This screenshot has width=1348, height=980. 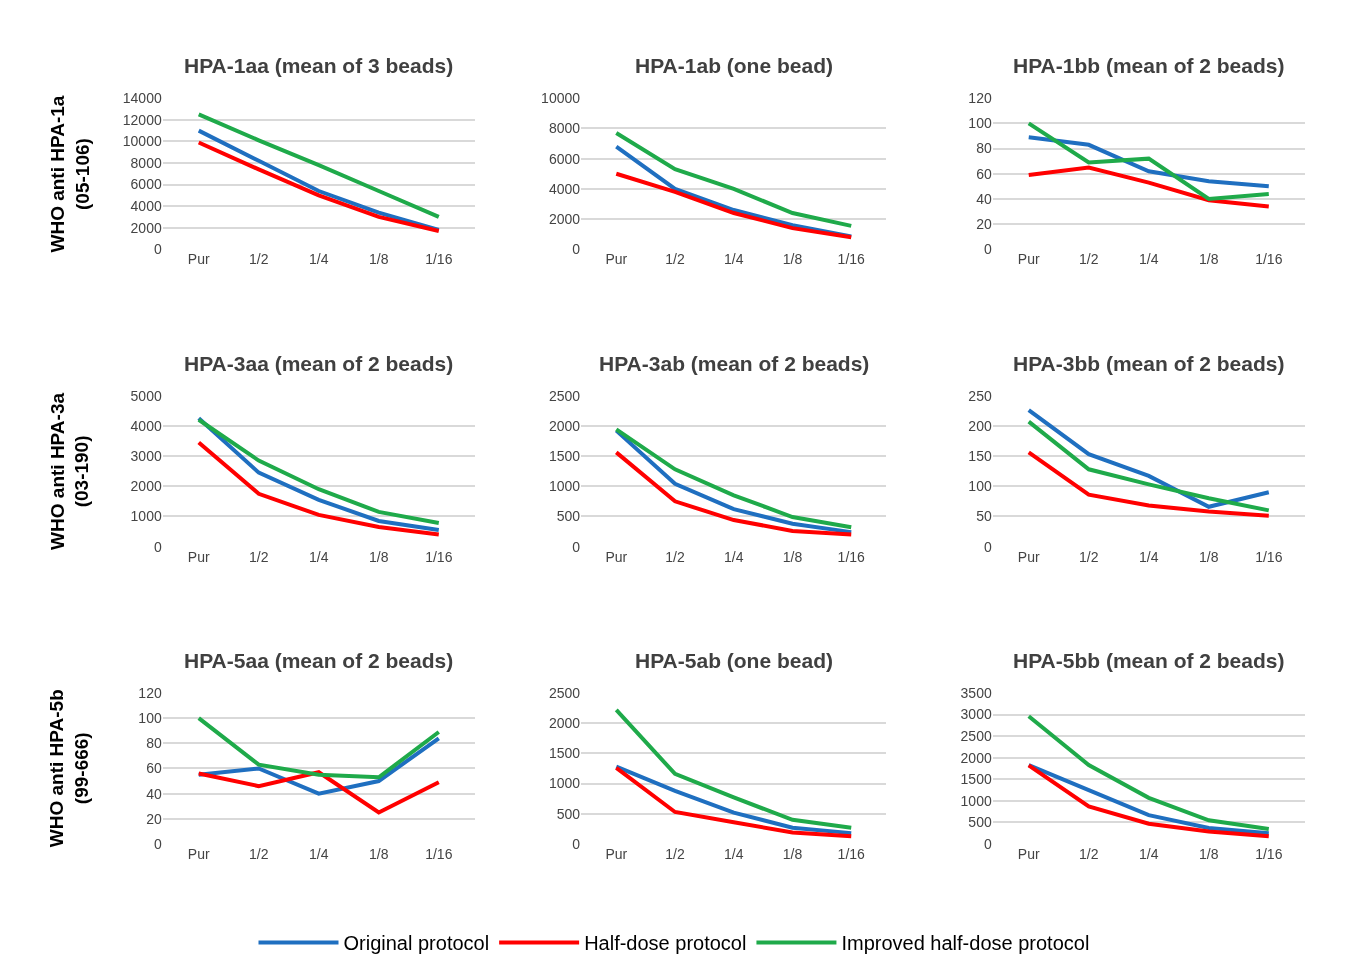 What do you see at coordinates (984, 148) in the screenshot?
I see `y-tick-label: 80` at bounding box center [984, 148].